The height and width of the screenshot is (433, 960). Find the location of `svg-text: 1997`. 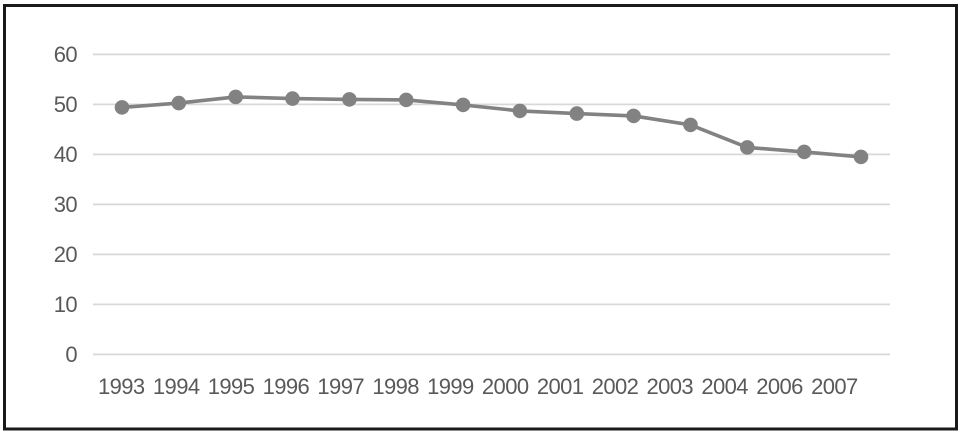

svg-text: 1997 is located at coordinates (340, 386).